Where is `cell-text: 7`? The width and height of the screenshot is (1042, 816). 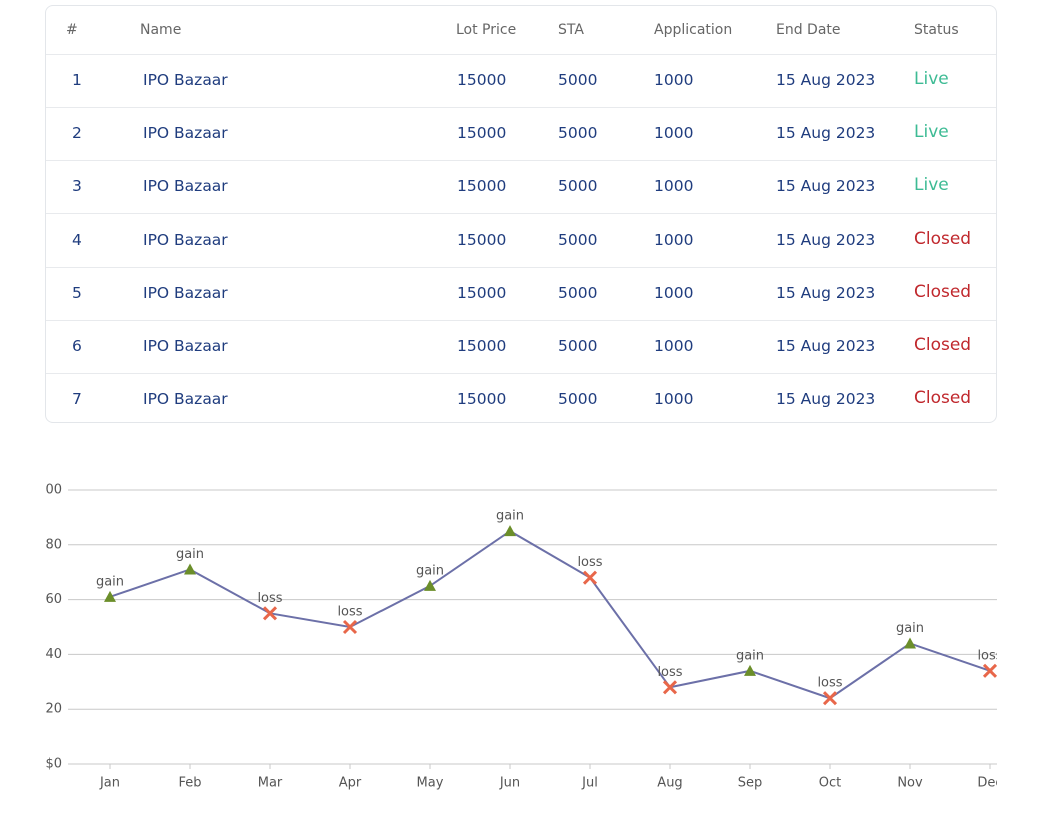 cell-text: 7 is located at coordinates (77, 399).